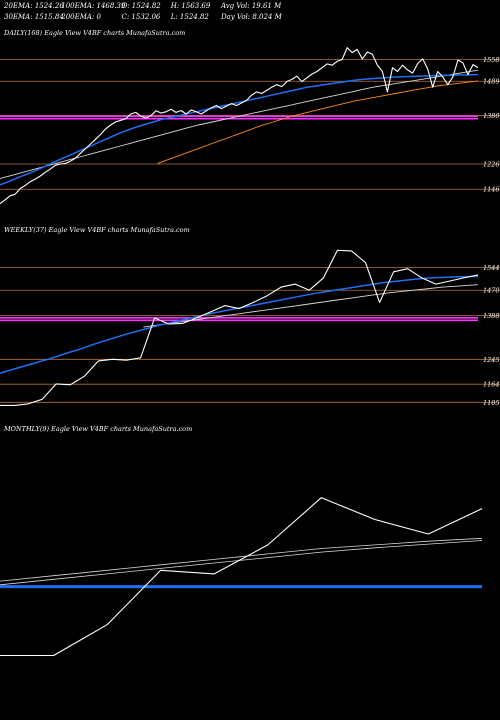 Image resolution: width=500 pixels, height=720 pixels. Describe the element at coordinates (491, 82) in the screenshot. I see `y-tick-label: 1489` at that location.